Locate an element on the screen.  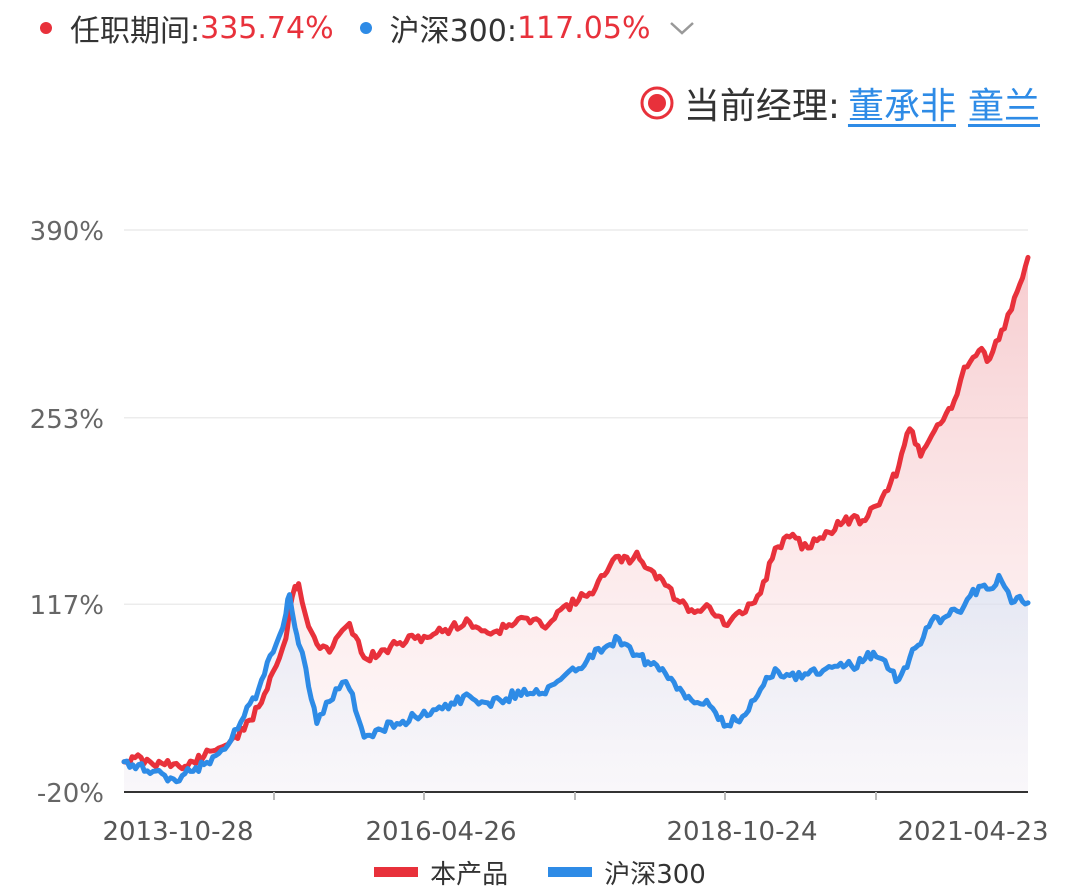
legend-swatch-fund is located at coordinates (396, 872).